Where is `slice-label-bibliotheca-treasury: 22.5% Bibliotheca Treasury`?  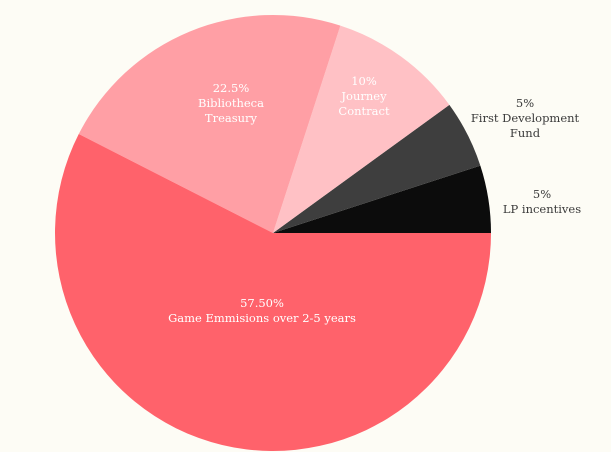
slice-label-bibliotheca-treasury: 22.5% Bibliotheca Treasury is located at coordinates (231, 103).